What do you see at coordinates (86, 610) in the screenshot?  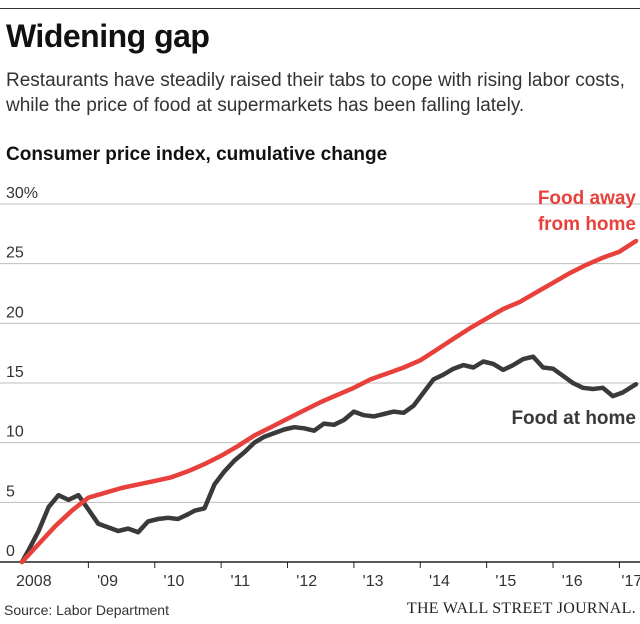 I see `source-note: Source: Labor Department` at bounding box center [86, 610].